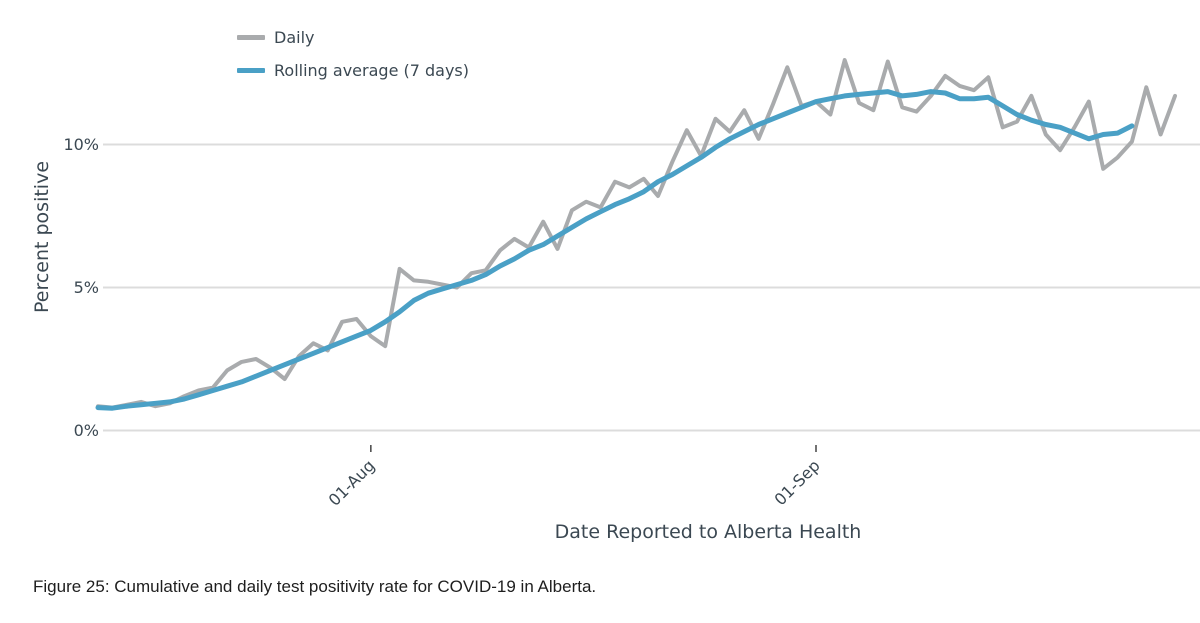 This screenshot has height=623, width=1200. Describe the element at coordinates (372, 70) in the screenshot. I see `legend-label-rolling-average: Rolling average (7 days)` at that location.